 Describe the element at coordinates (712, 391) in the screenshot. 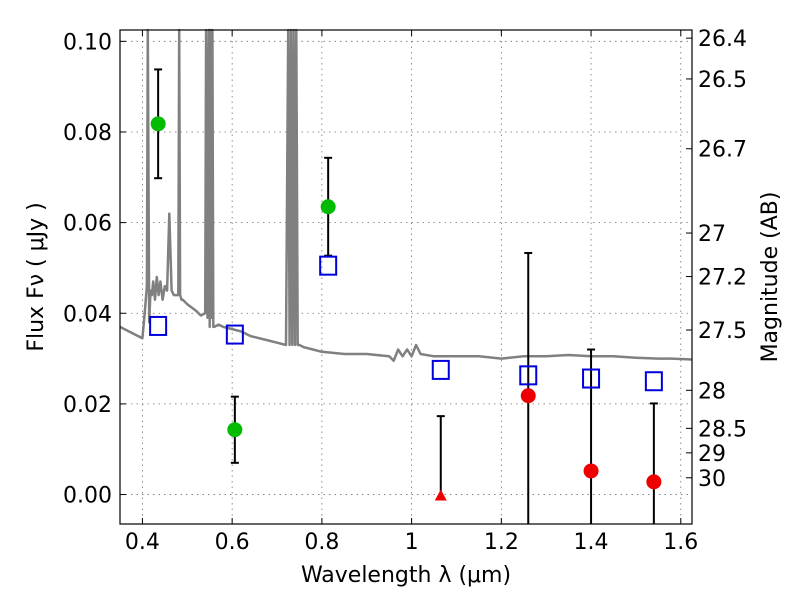

I see `magnitude-tick-label: 28` at that location.